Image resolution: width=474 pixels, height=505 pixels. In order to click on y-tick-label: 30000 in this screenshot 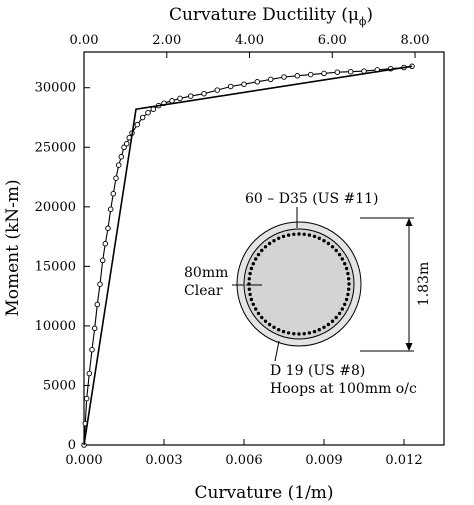, I will do `click(55, 88)`.